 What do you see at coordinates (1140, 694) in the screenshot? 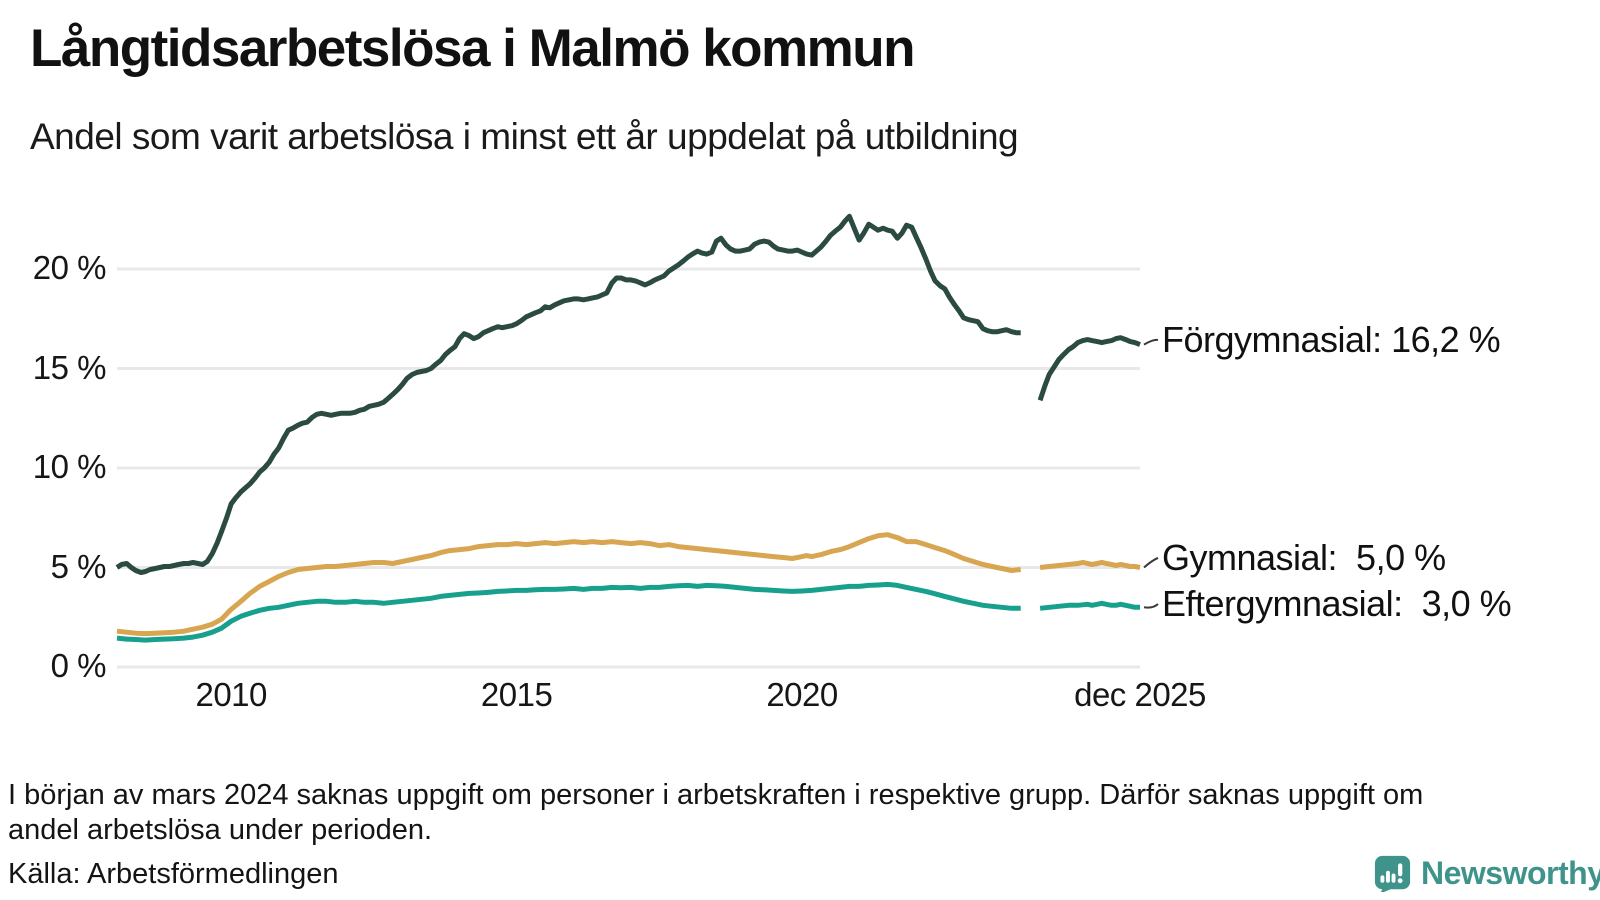
I see `x-axis-tick-label: dec 2025` at bounding box center [1140, 694].